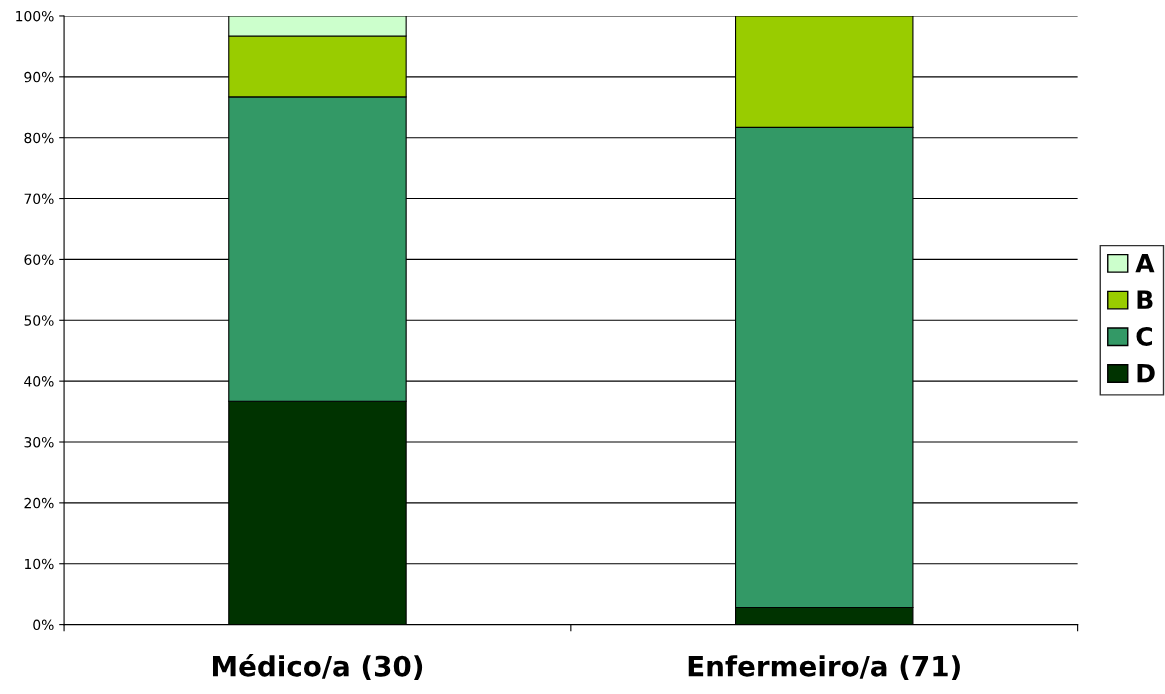 The image size is (1165, 694). What do you see at coordinates (39, 199) in the screenshot?
I see `y-tick-label: 70%` at bounding box center [39, 199].